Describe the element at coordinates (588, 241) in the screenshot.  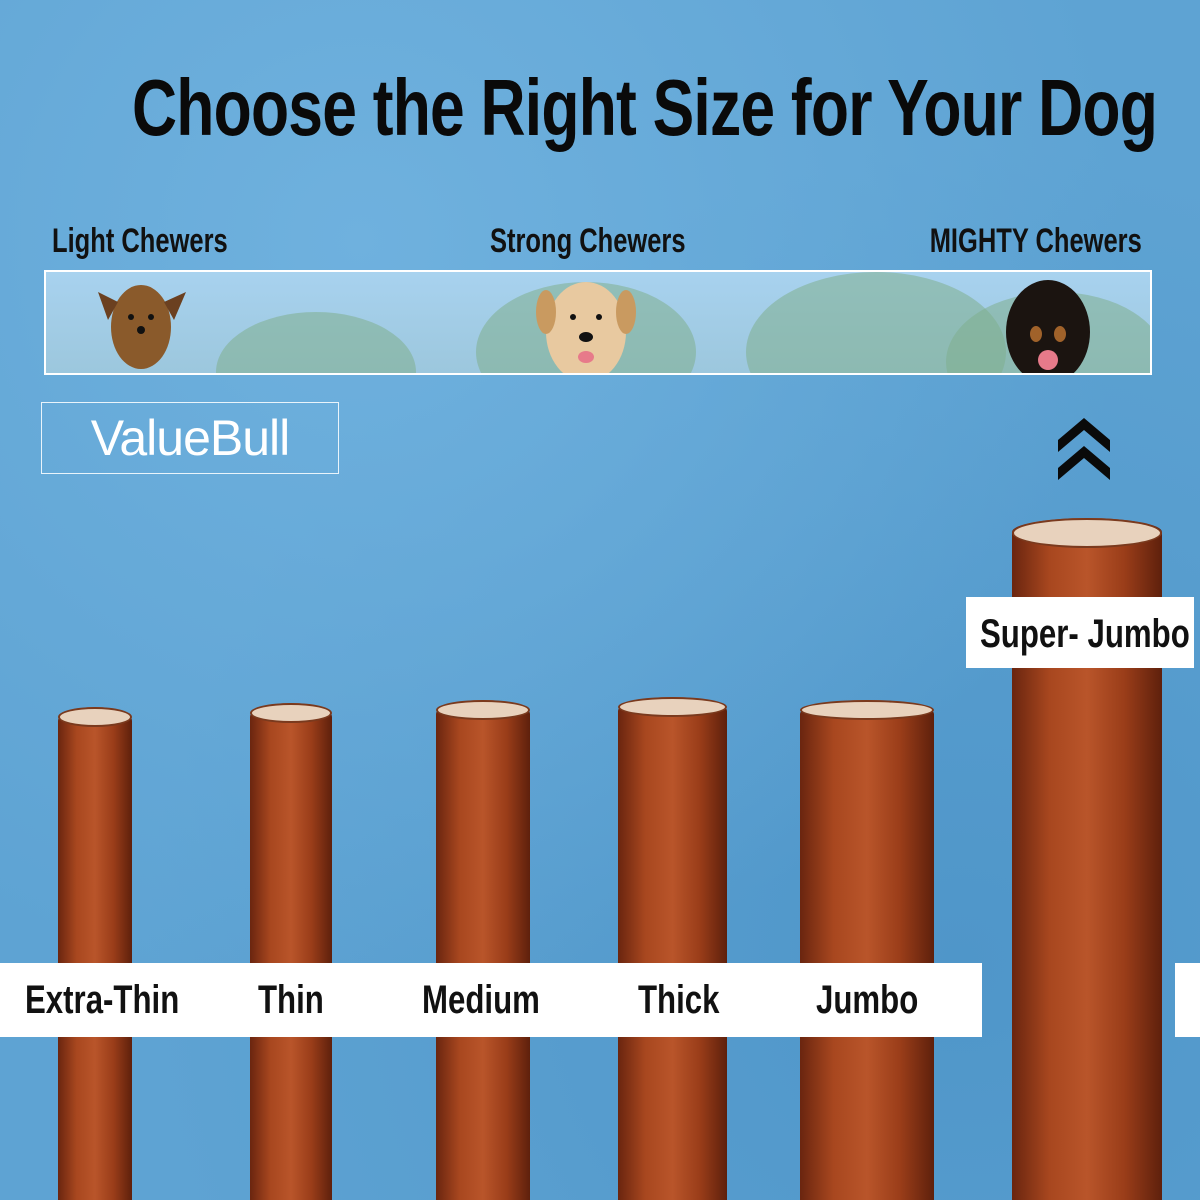
I see `chewer-level-strong: Strong Chewers` at that location.